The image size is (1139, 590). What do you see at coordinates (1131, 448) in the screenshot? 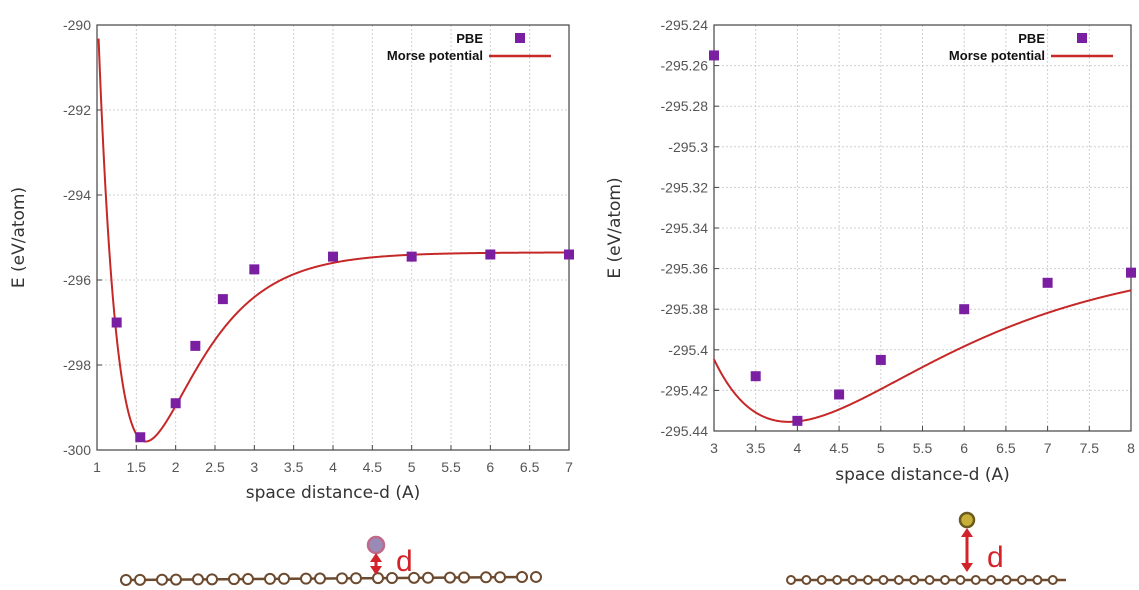
I see `x-tick-label: 8` at bounding box center [1131, 448].